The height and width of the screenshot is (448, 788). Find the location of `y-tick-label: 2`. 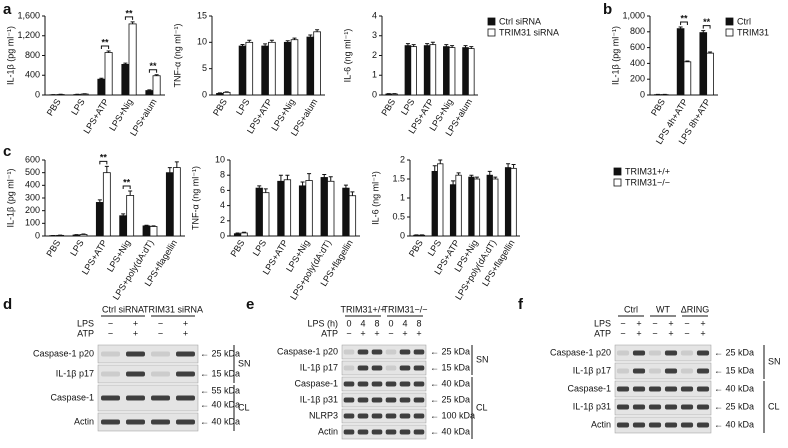

y-tick-label: 2 is located at coordinates (222, 220).